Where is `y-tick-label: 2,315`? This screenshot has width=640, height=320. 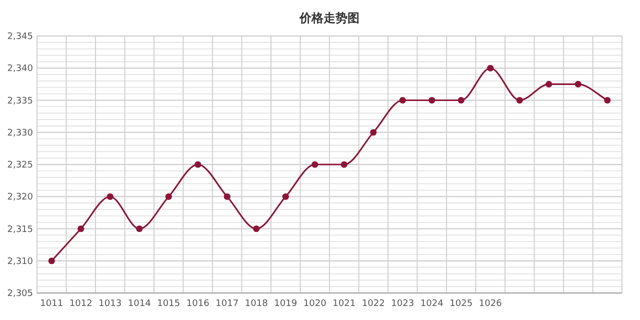 y-tick-label: 2,315 is located at coordinates (20, 229).